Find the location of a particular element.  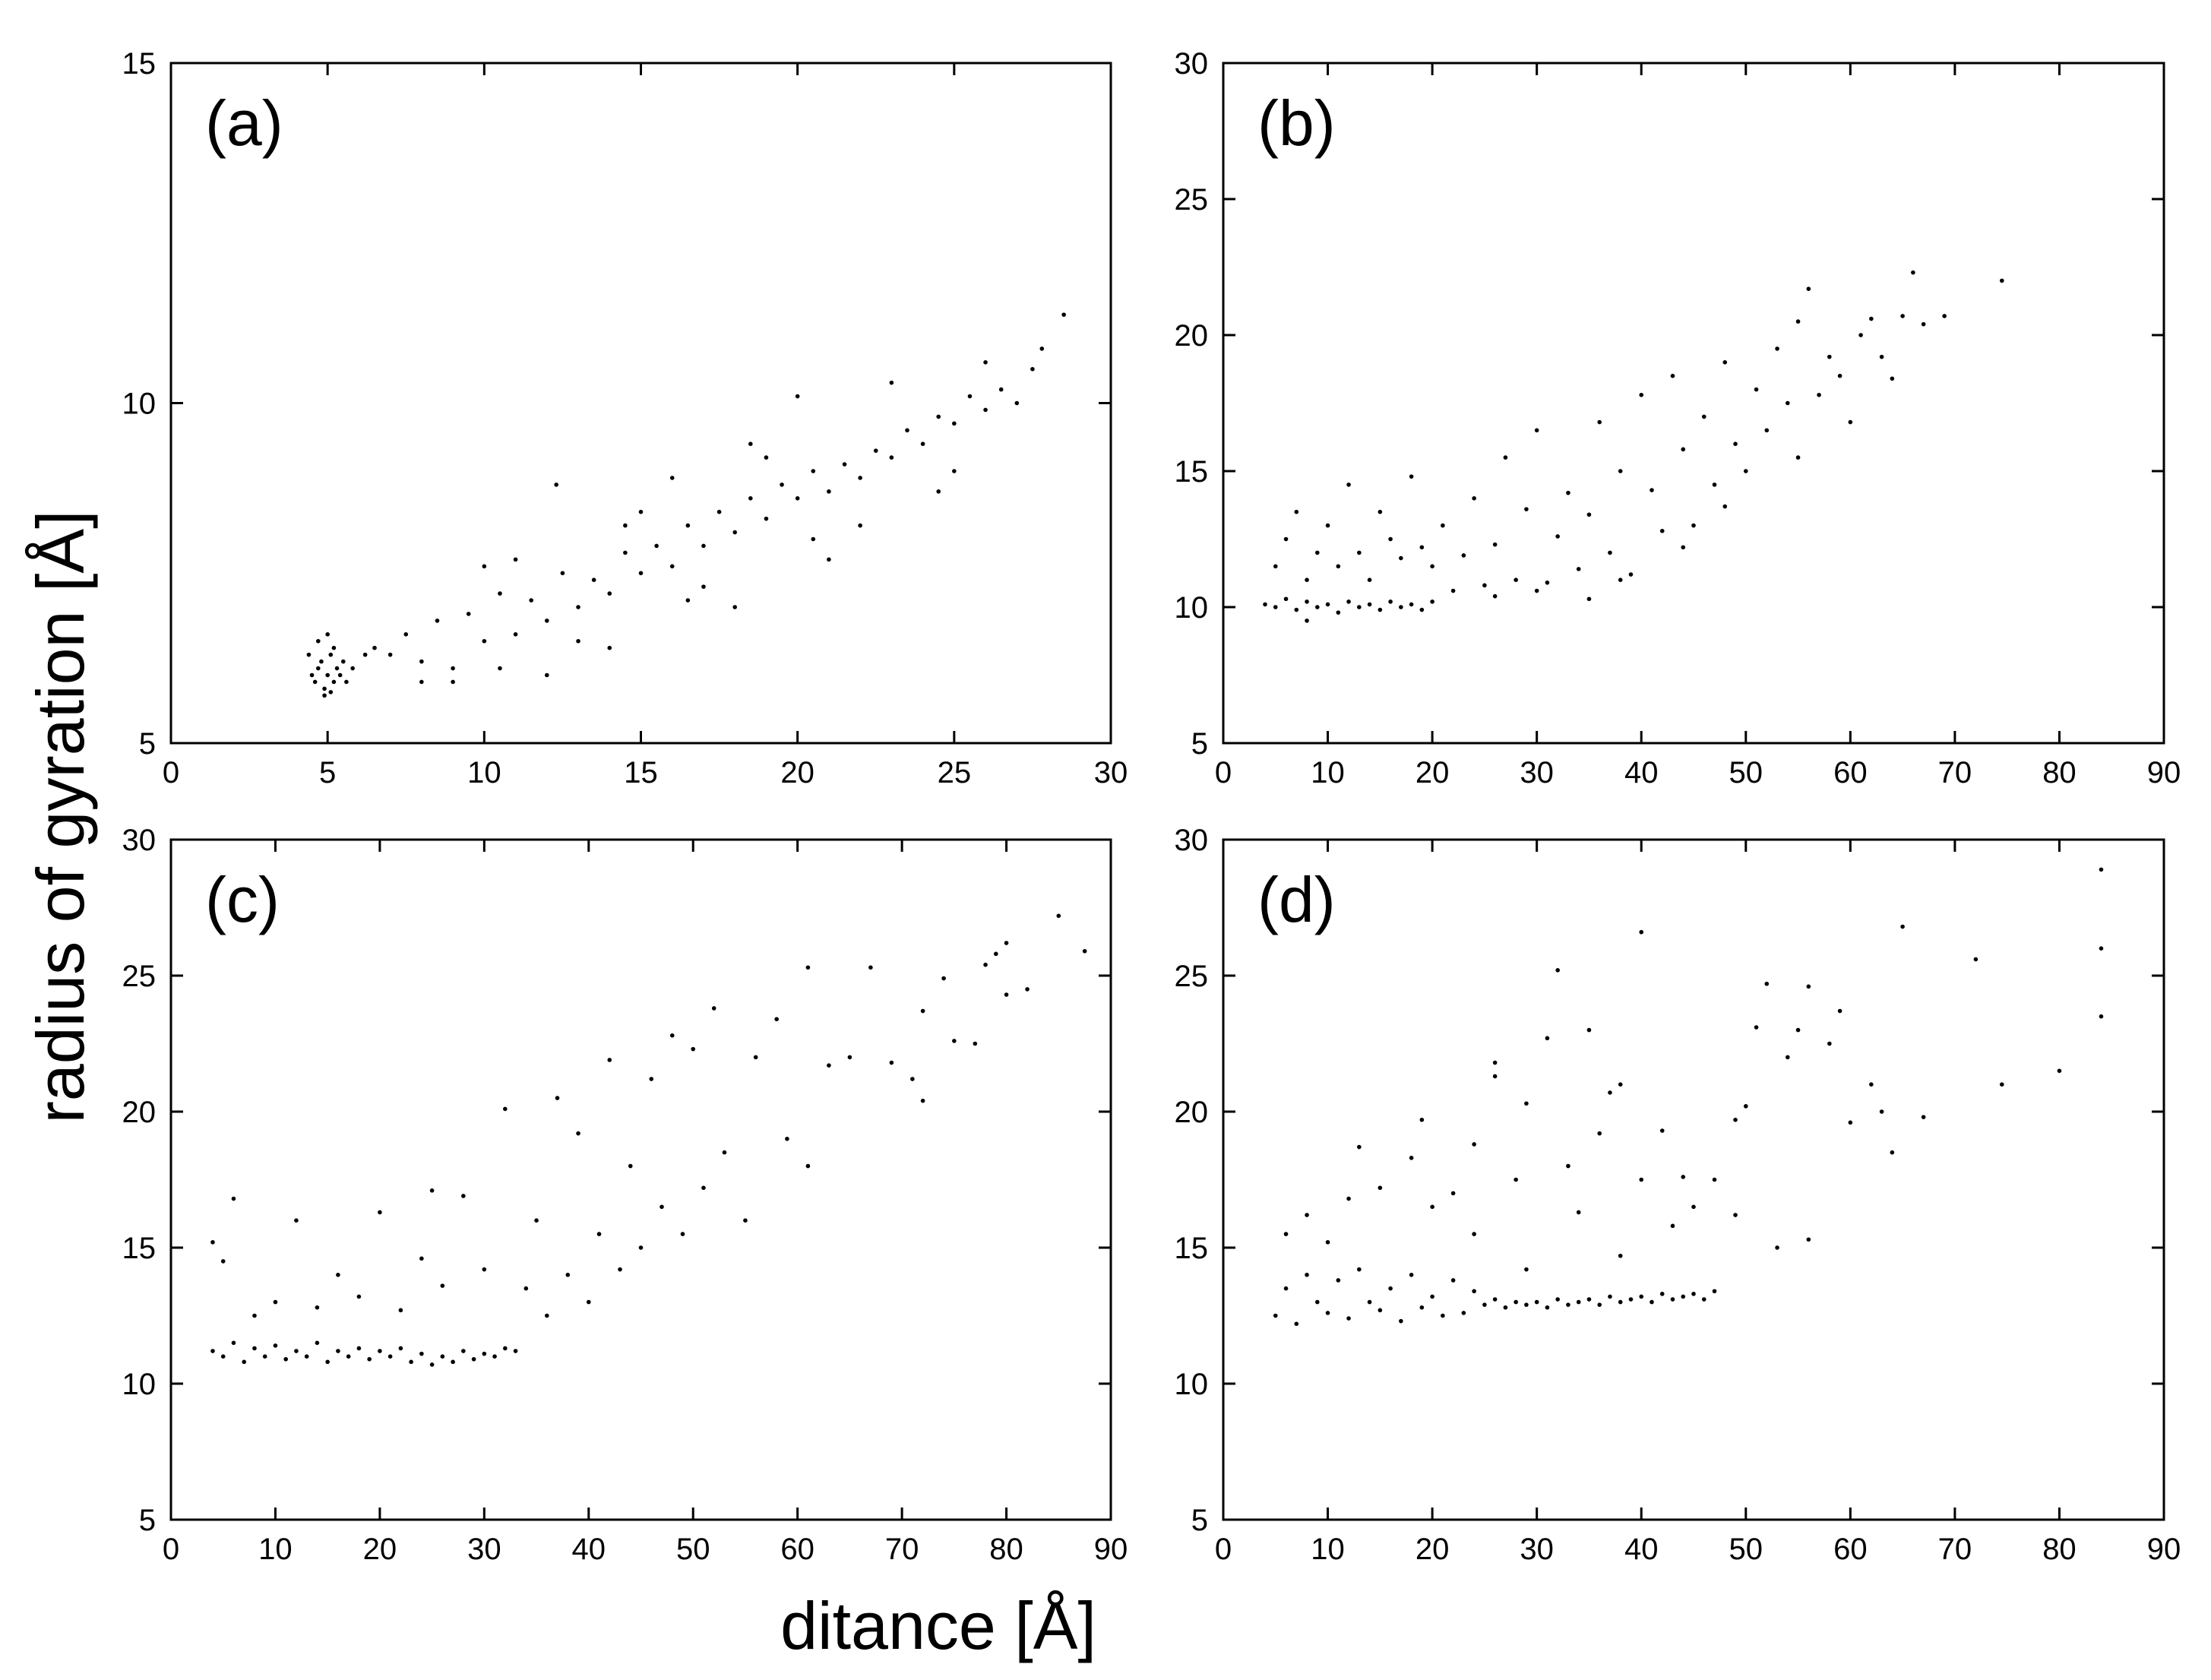

y-tick-label: 5 is located at coordinates (147, 744).